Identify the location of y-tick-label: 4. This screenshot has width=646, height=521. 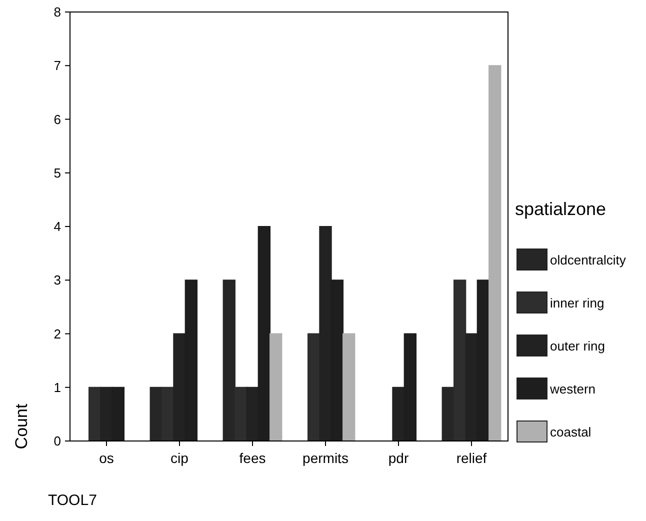
(57, 226).